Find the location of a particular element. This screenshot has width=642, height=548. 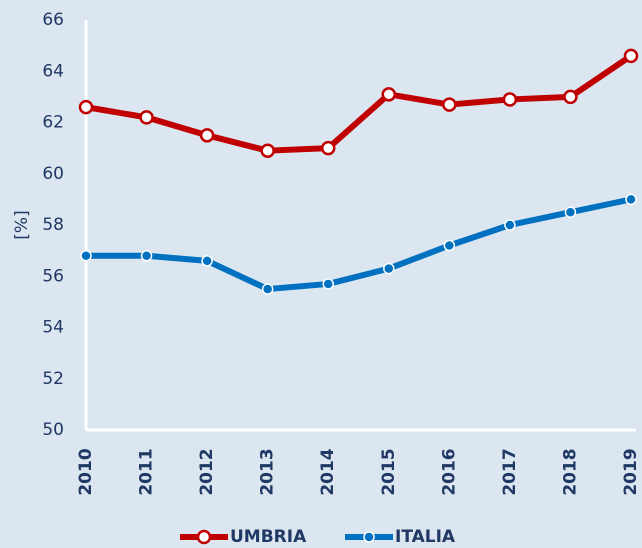

x-tick-label: 2016 is located at coordinates (449, 471).